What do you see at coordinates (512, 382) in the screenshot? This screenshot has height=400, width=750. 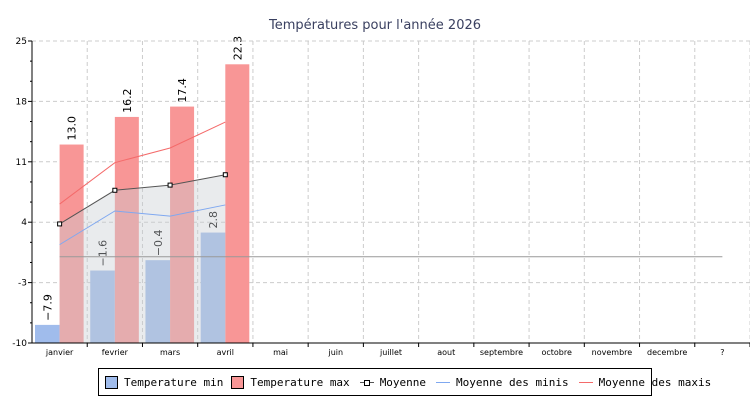 I see `legend-label: Moyenne des minis` at bounding box center [512, 382].